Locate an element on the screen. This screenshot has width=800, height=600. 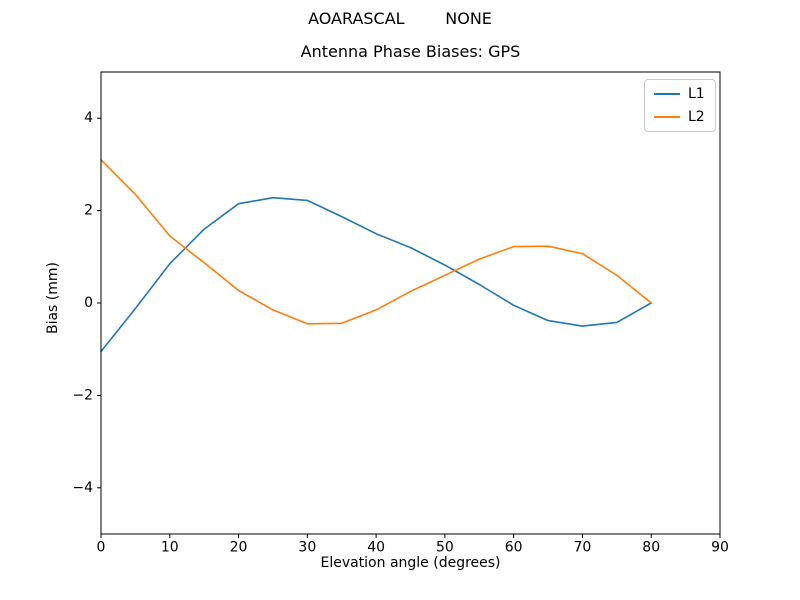
x-tick-label: 30 is located at coordinates (307, 548).